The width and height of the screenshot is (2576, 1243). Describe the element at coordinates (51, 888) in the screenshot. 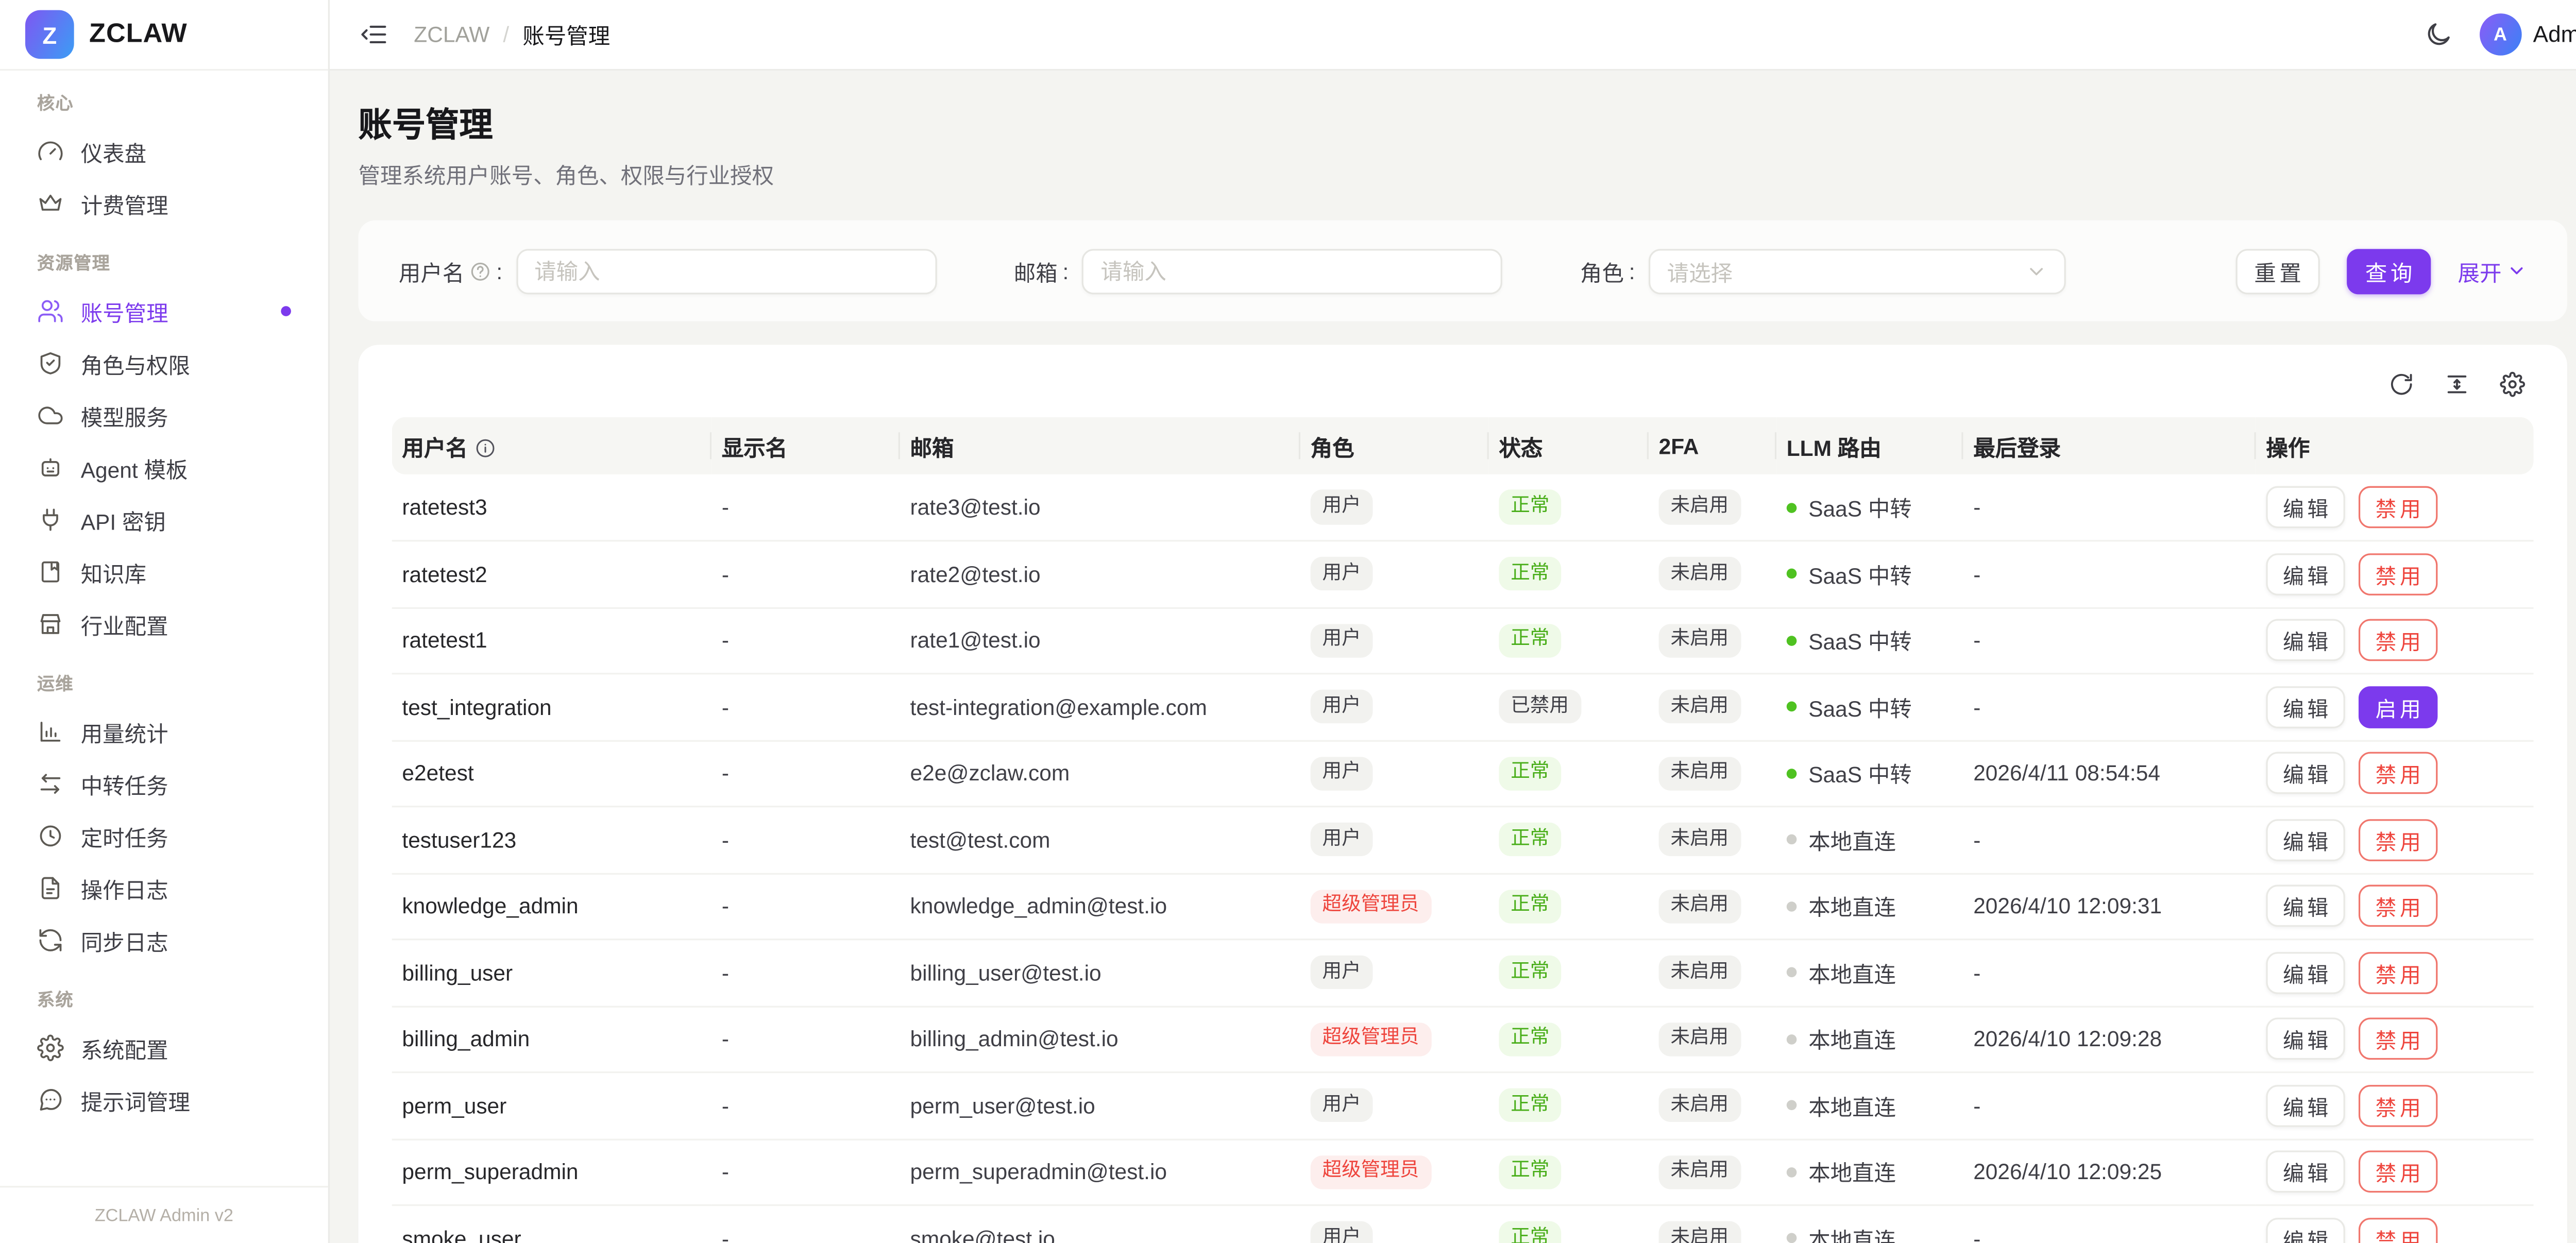

I see `file-icon` at that location.